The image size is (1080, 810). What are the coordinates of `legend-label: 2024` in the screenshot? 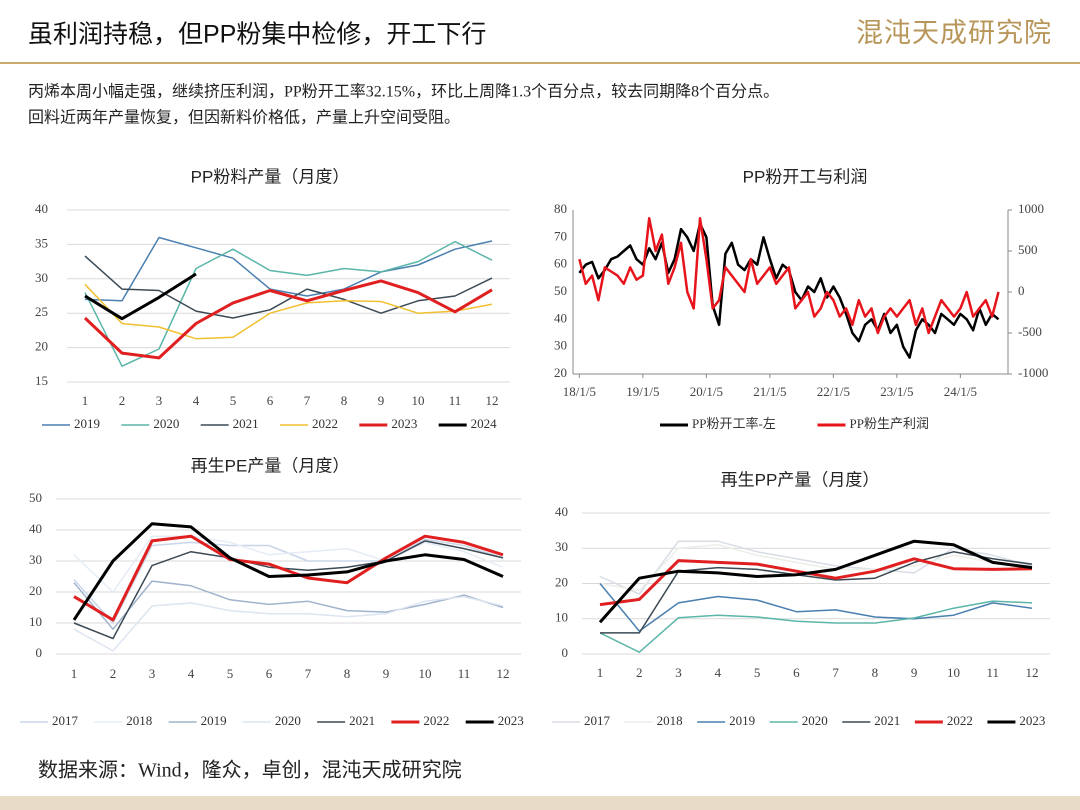 It's located at (484, 423).